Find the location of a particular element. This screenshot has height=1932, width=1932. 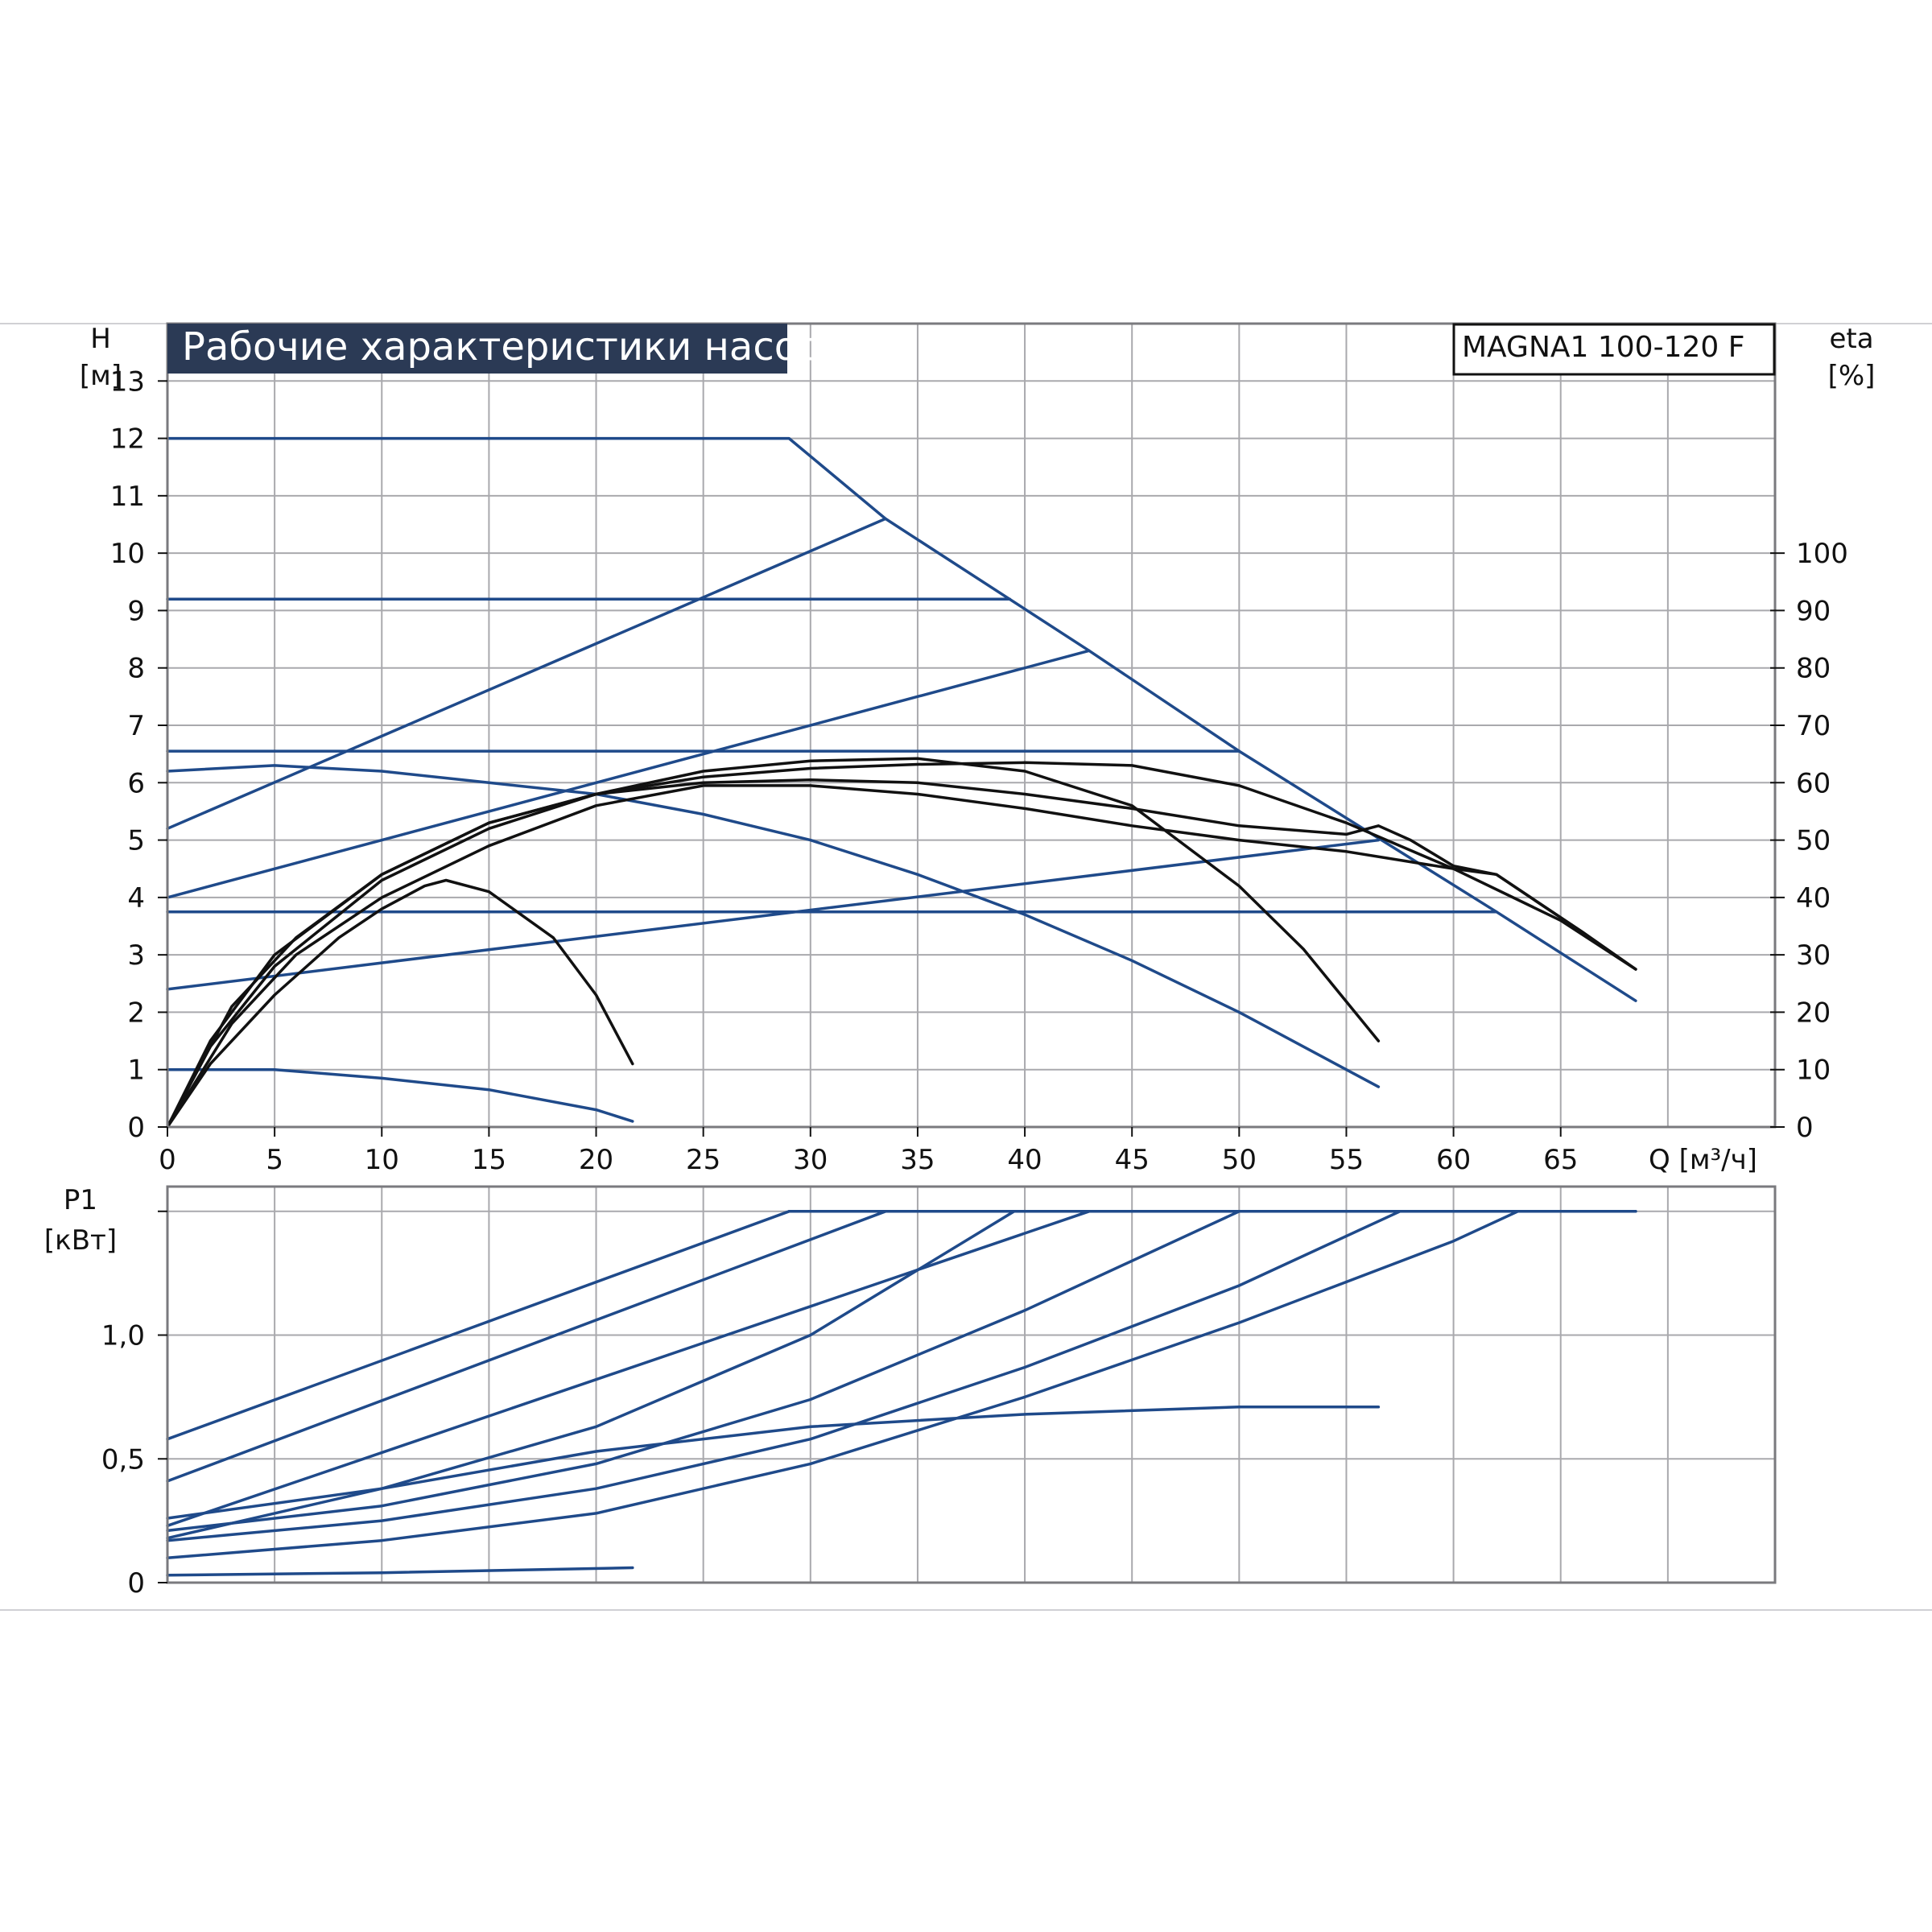

y-tick-label: 6 is located at coordinates (136, 783).